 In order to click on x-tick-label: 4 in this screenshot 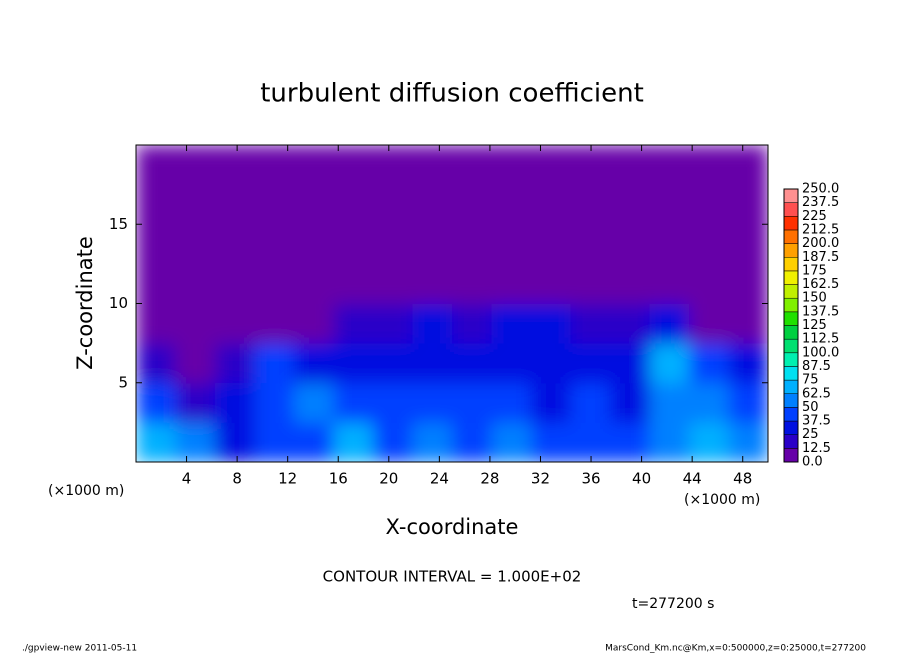, I will do `click(187, 479)`.